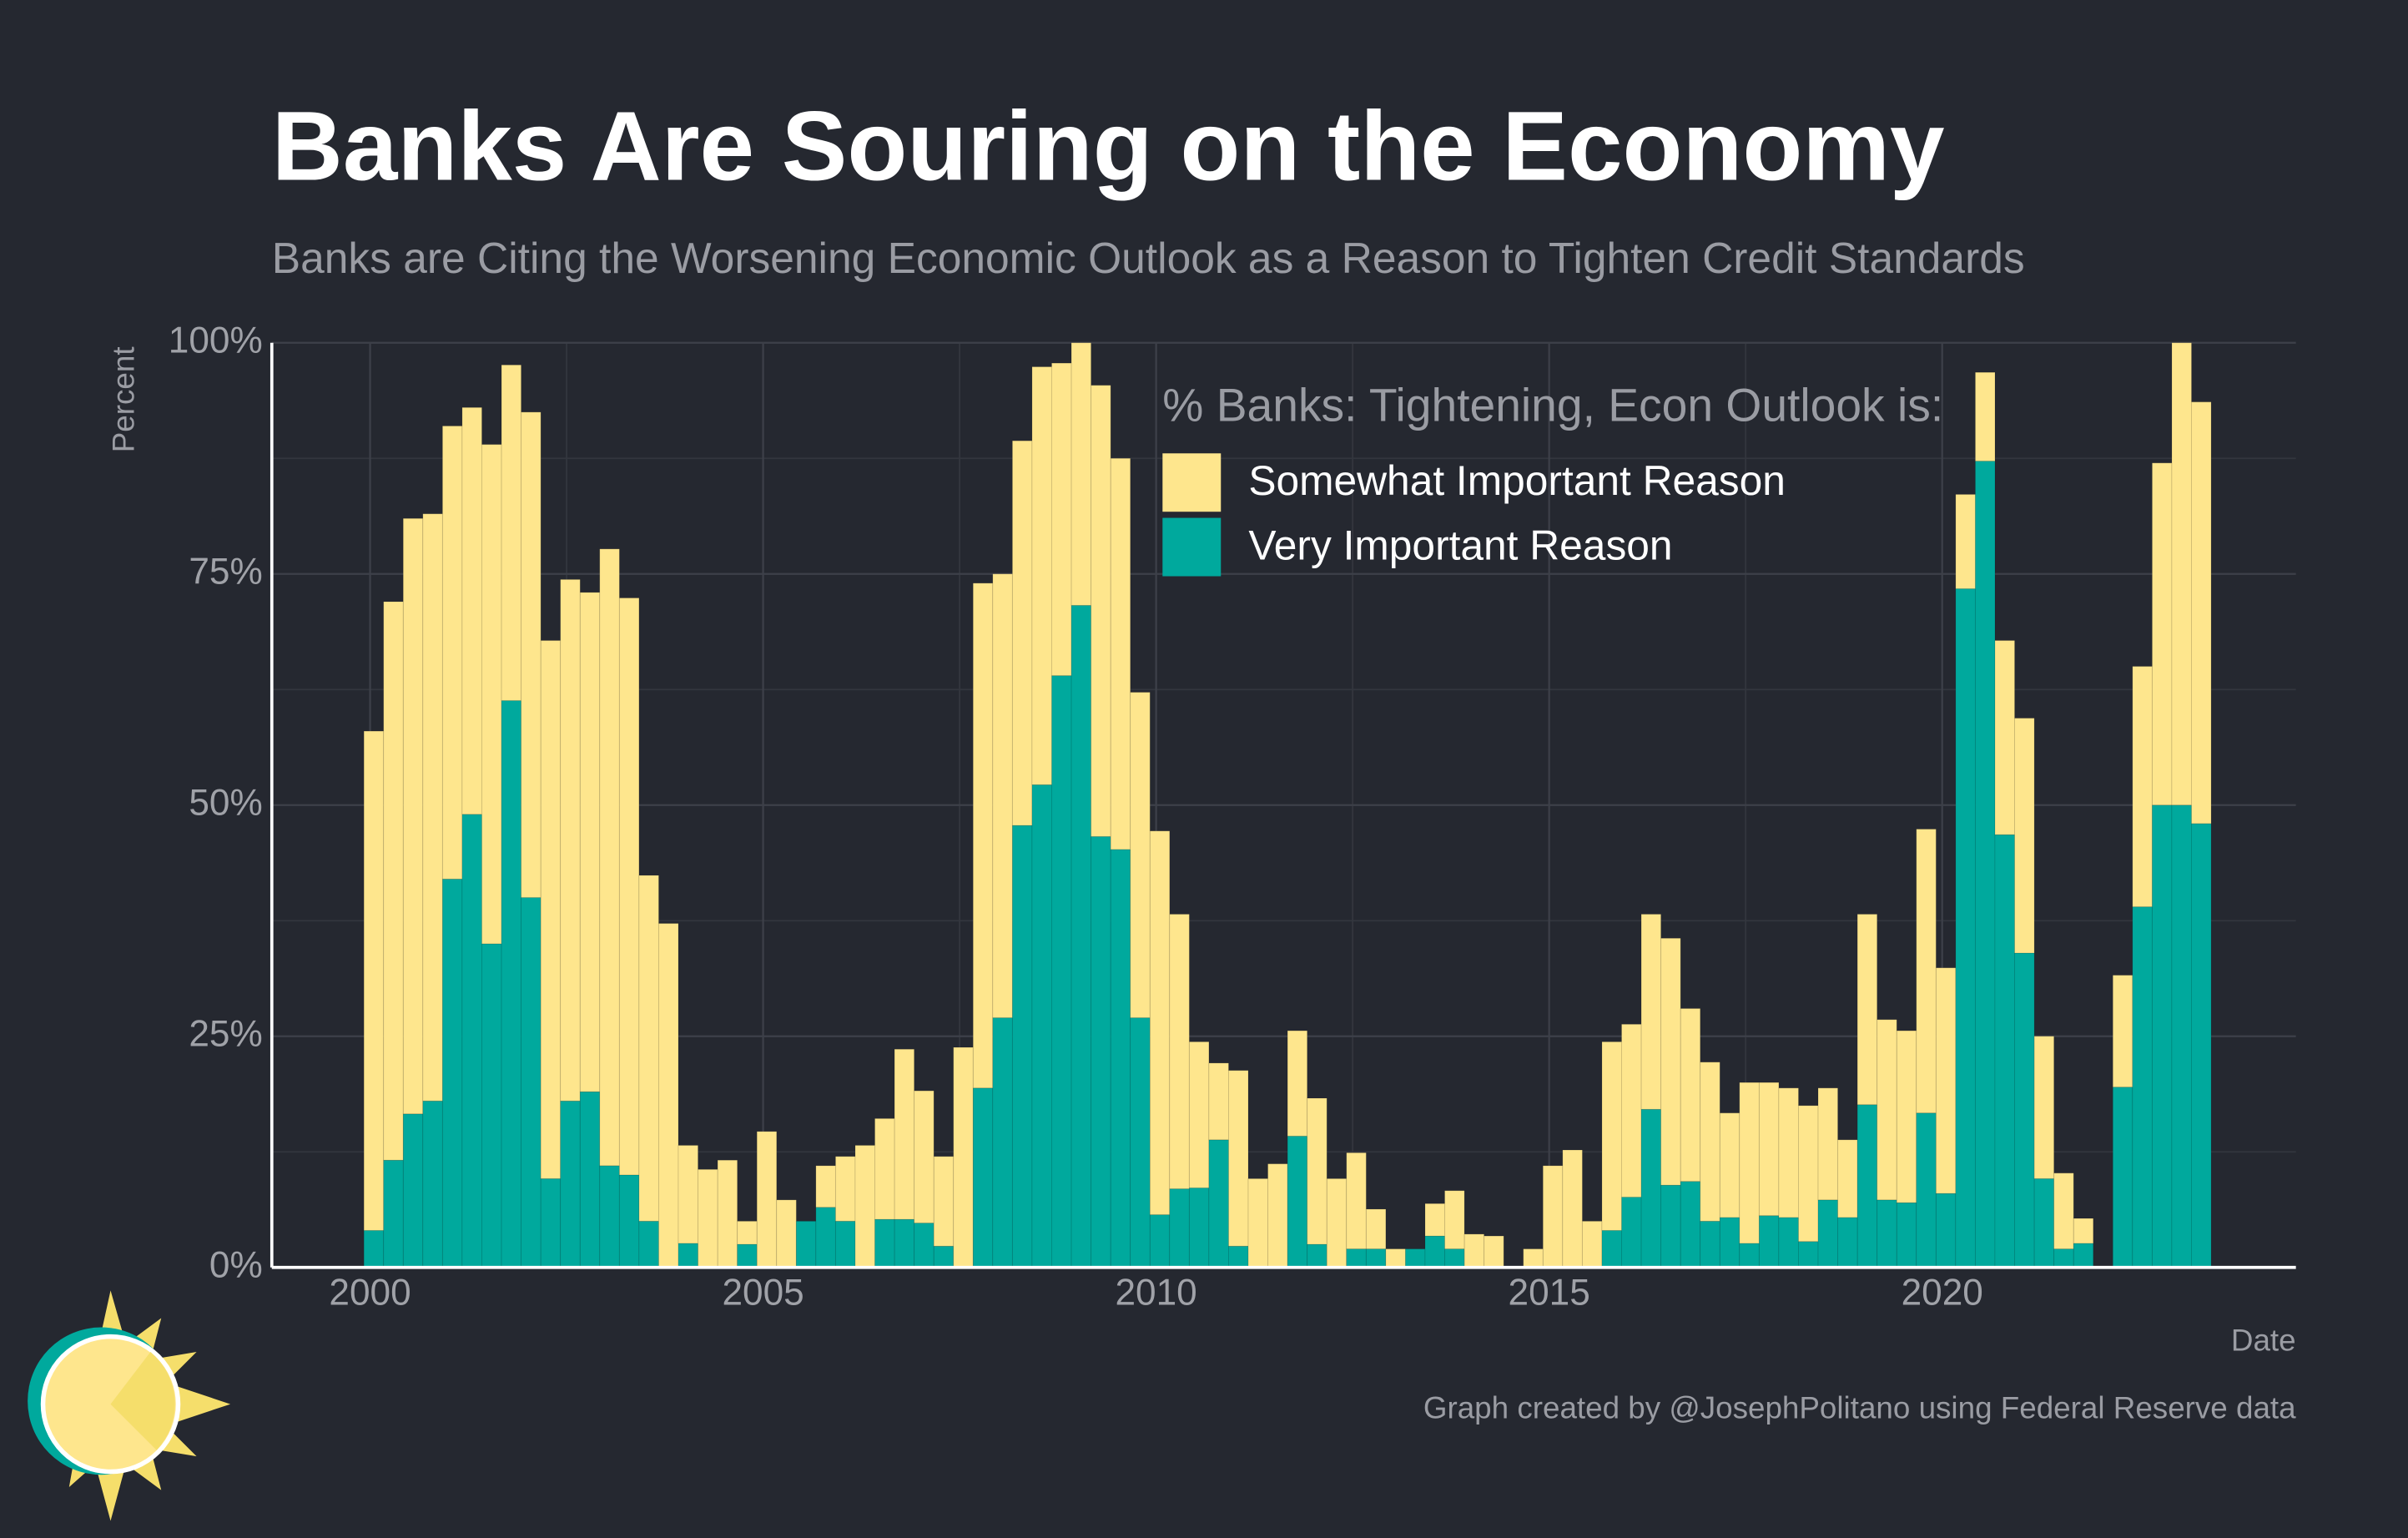  Describe the element at coordinates (1942, 1293) in the screenshot. I see `x-tick-label: 2020` at that location.